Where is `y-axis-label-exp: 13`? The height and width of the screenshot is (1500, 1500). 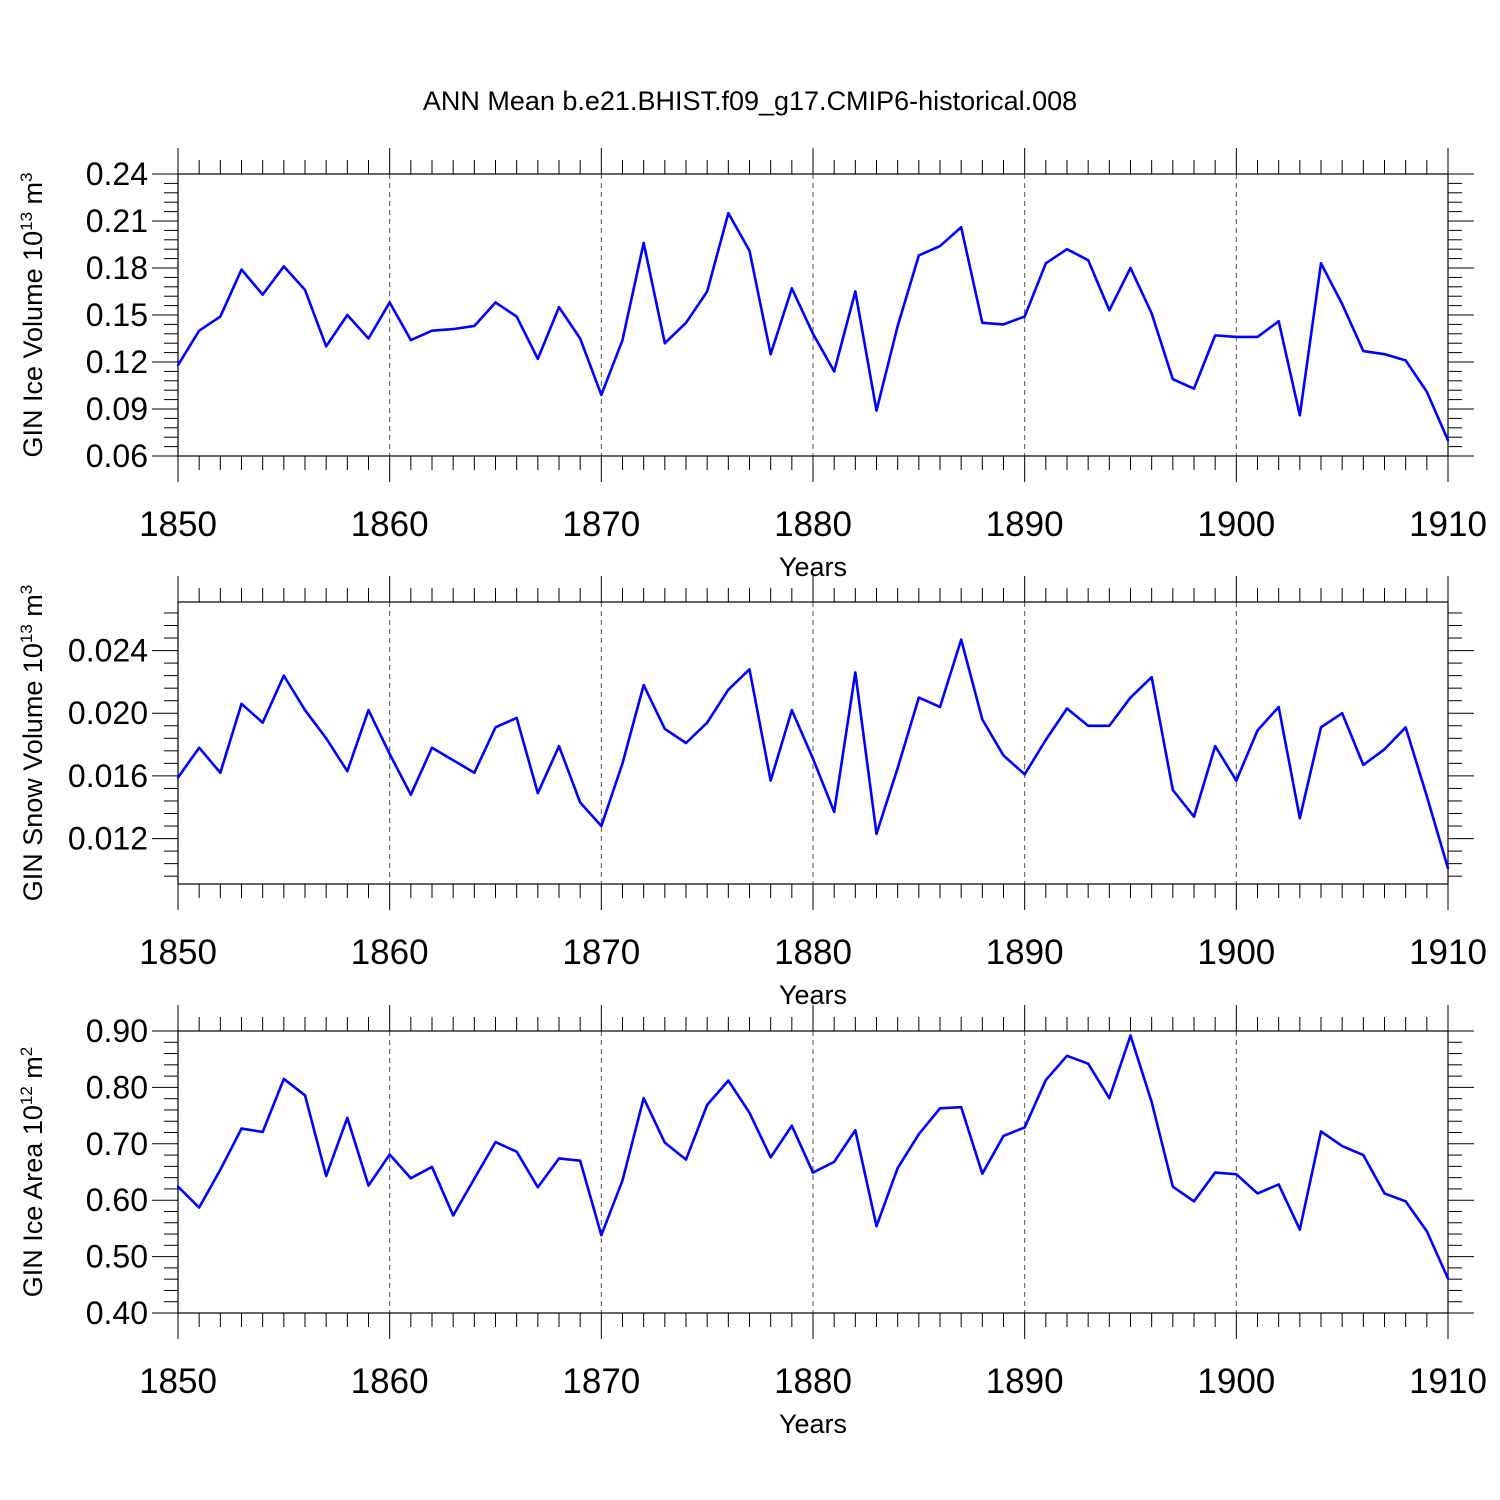
y-axis-label-exp: 13 is located at coordinates (26, 633).